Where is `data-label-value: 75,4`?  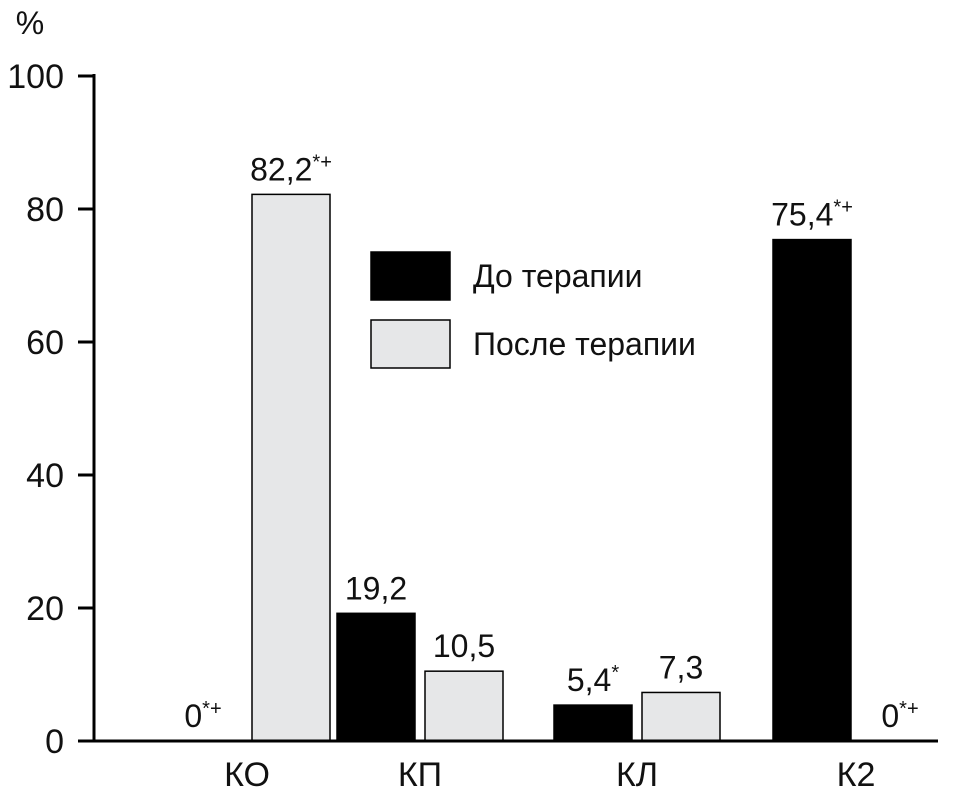 data-label-value: 75,4 is located at coordinates (802, 215).